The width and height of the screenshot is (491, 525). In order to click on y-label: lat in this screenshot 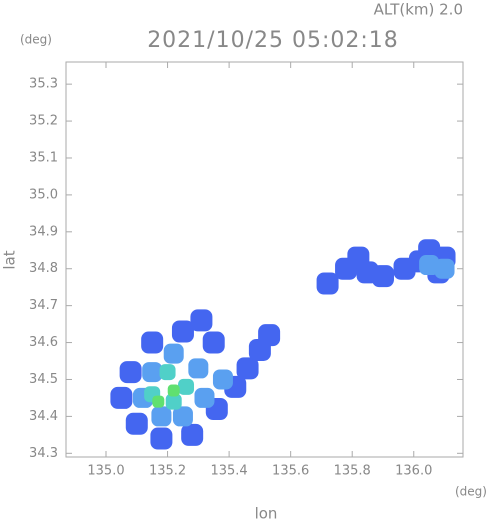, I will do `click(10, 259)`.